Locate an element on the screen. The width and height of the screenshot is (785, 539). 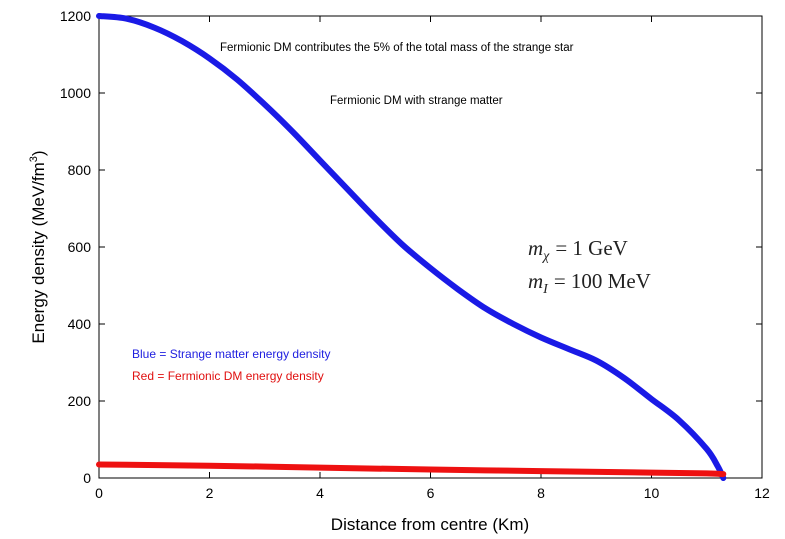
x-tick-label: 8 is located at coordinates (541, 493).